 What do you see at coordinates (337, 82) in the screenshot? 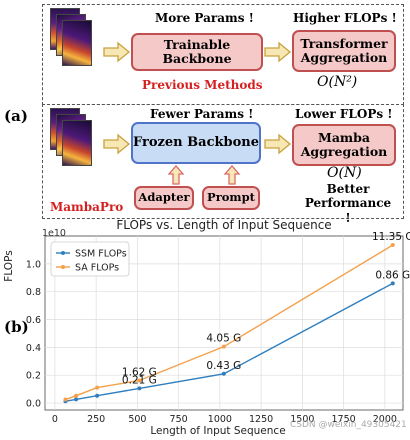
I see `quadratic-complexity: O(N²)` at bounding box center [337, 82].